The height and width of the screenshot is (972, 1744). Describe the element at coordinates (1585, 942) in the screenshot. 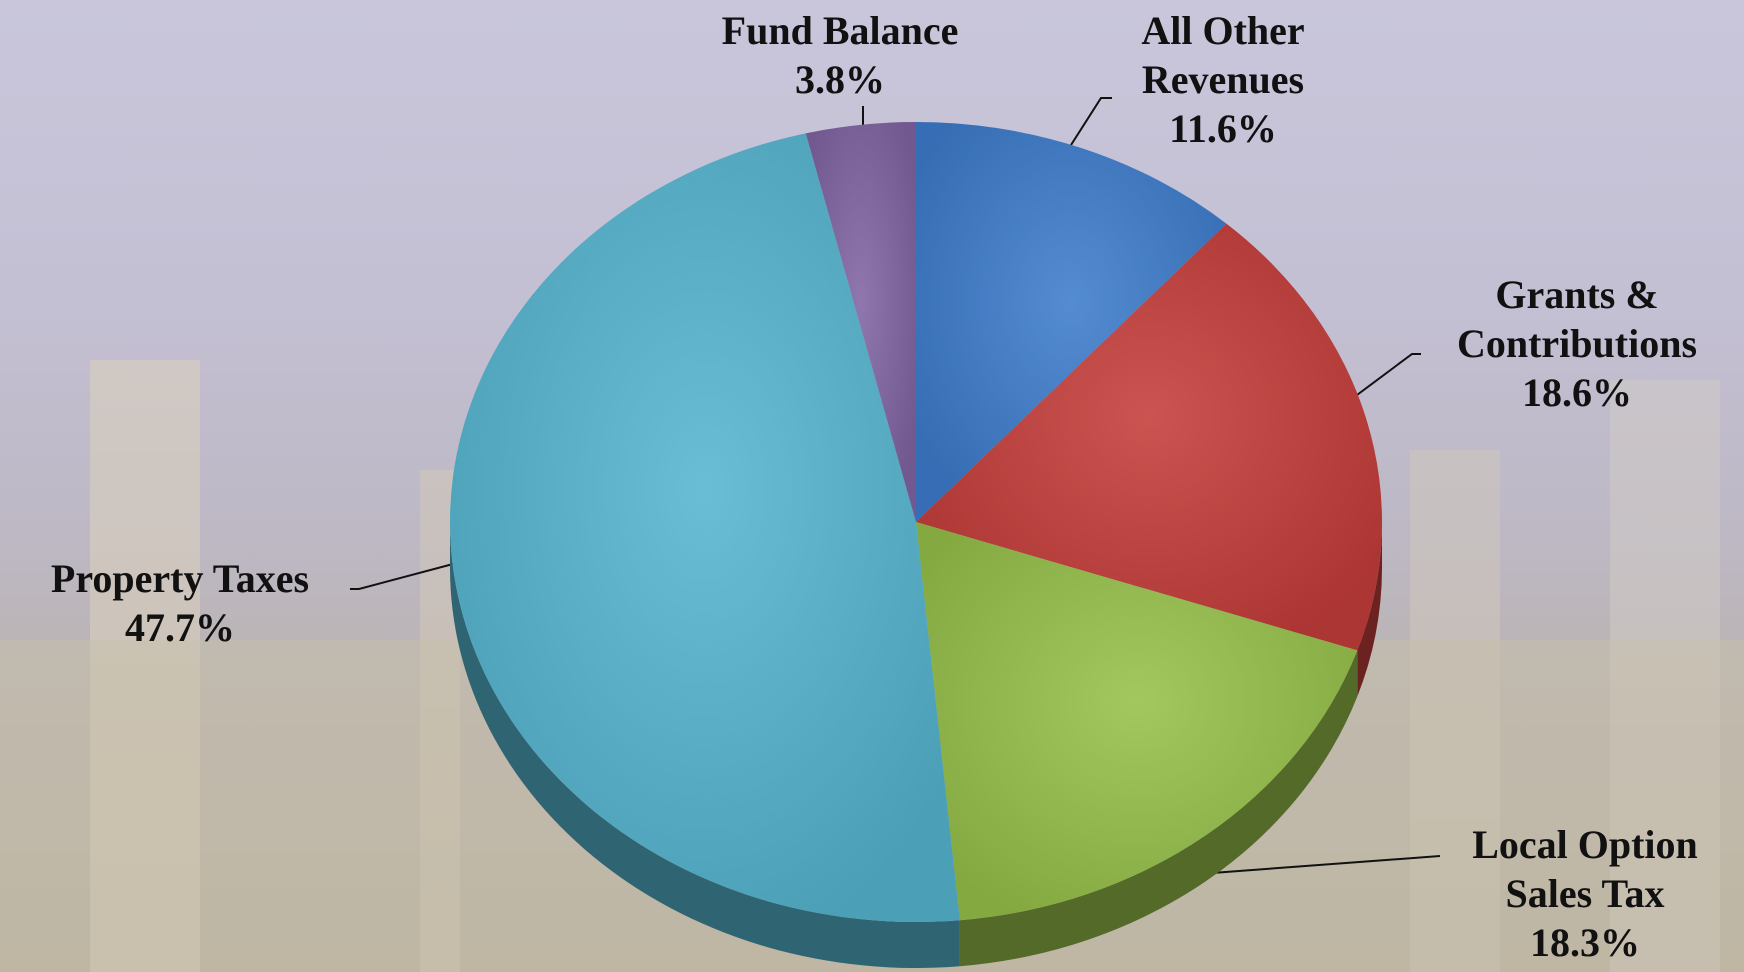

I see `value-label: 18.3%` at that location.